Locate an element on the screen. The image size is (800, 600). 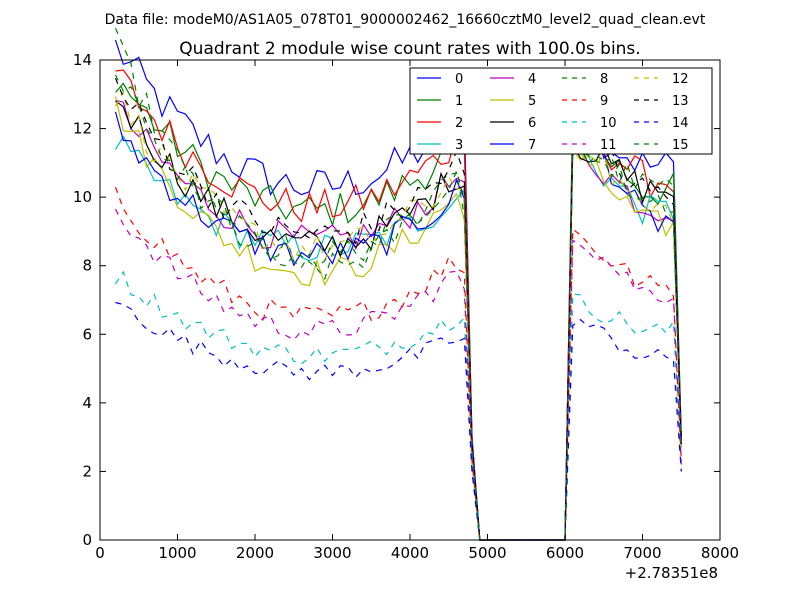
legend-label-2: 2 is located at coordinates (459, 123).